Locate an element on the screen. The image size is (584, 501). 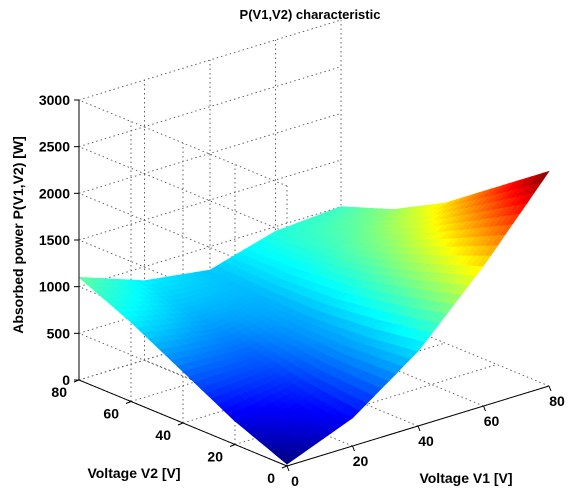
x-tick-label: 20 is located at coordinates (361, 461).